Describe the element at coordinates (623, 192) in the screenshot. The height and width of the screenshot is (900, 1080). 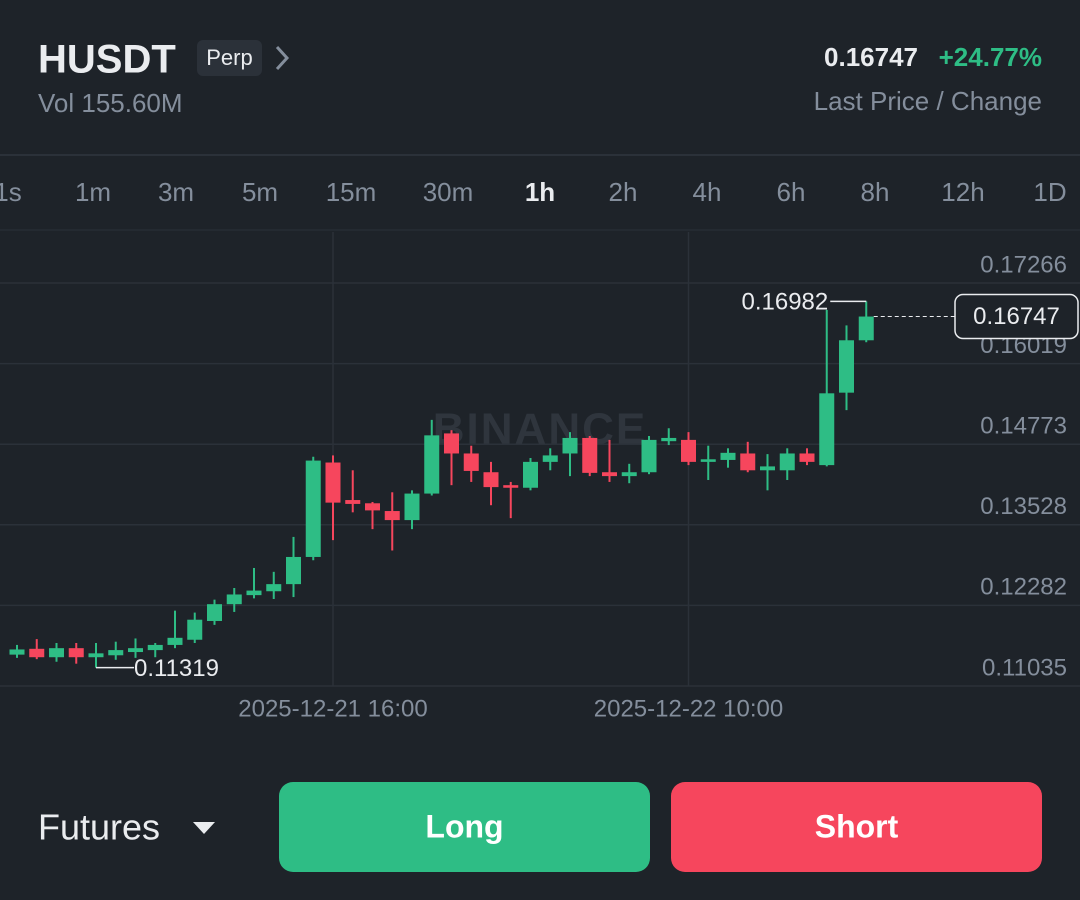
I see `timeframe-tab: 2h` at that location.